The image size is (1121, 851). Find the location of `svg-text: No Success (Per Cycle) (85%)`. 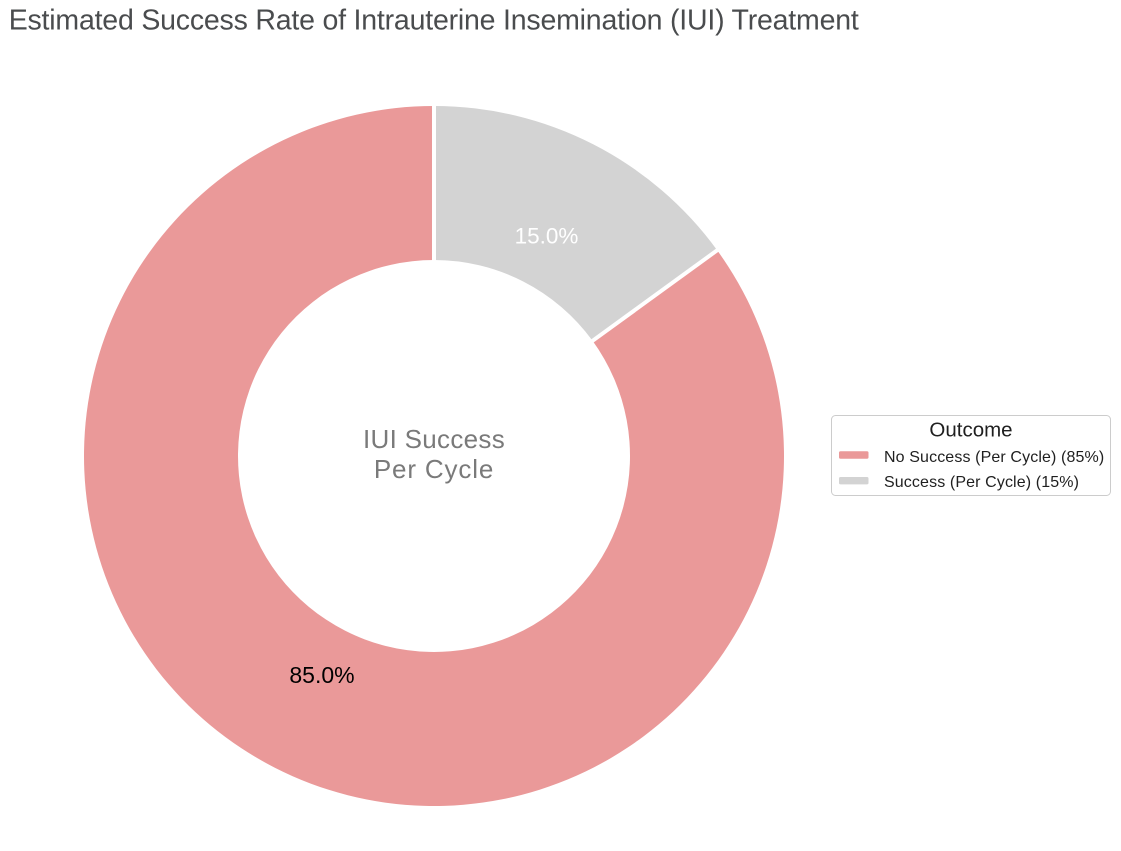

svg-text: No Success (Per Cycle) (85%) is located at coordinates (994, 457).